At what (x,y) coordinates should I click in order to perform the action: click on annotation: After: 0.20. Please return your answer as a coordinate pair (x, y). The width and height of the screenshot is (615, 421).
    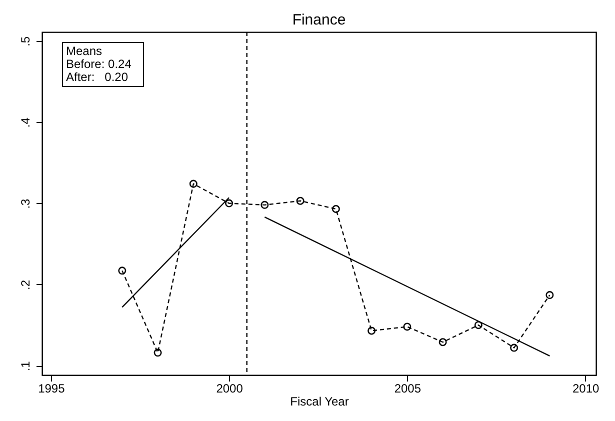
    Looking at the image, I should click on (98, 77).